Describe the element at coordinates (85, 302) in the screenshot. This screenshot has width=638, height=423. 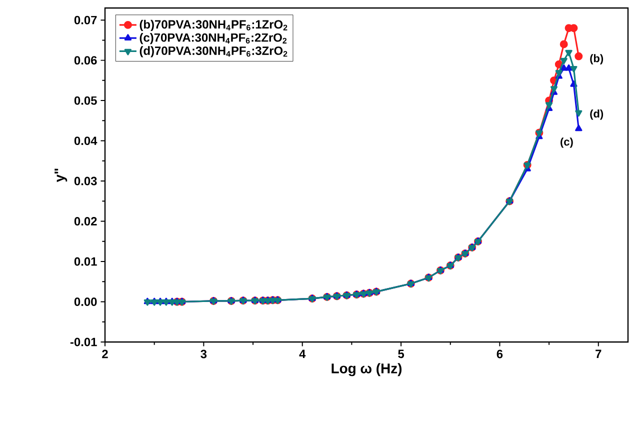
I see `y-tick-label: 0.00` at that location.